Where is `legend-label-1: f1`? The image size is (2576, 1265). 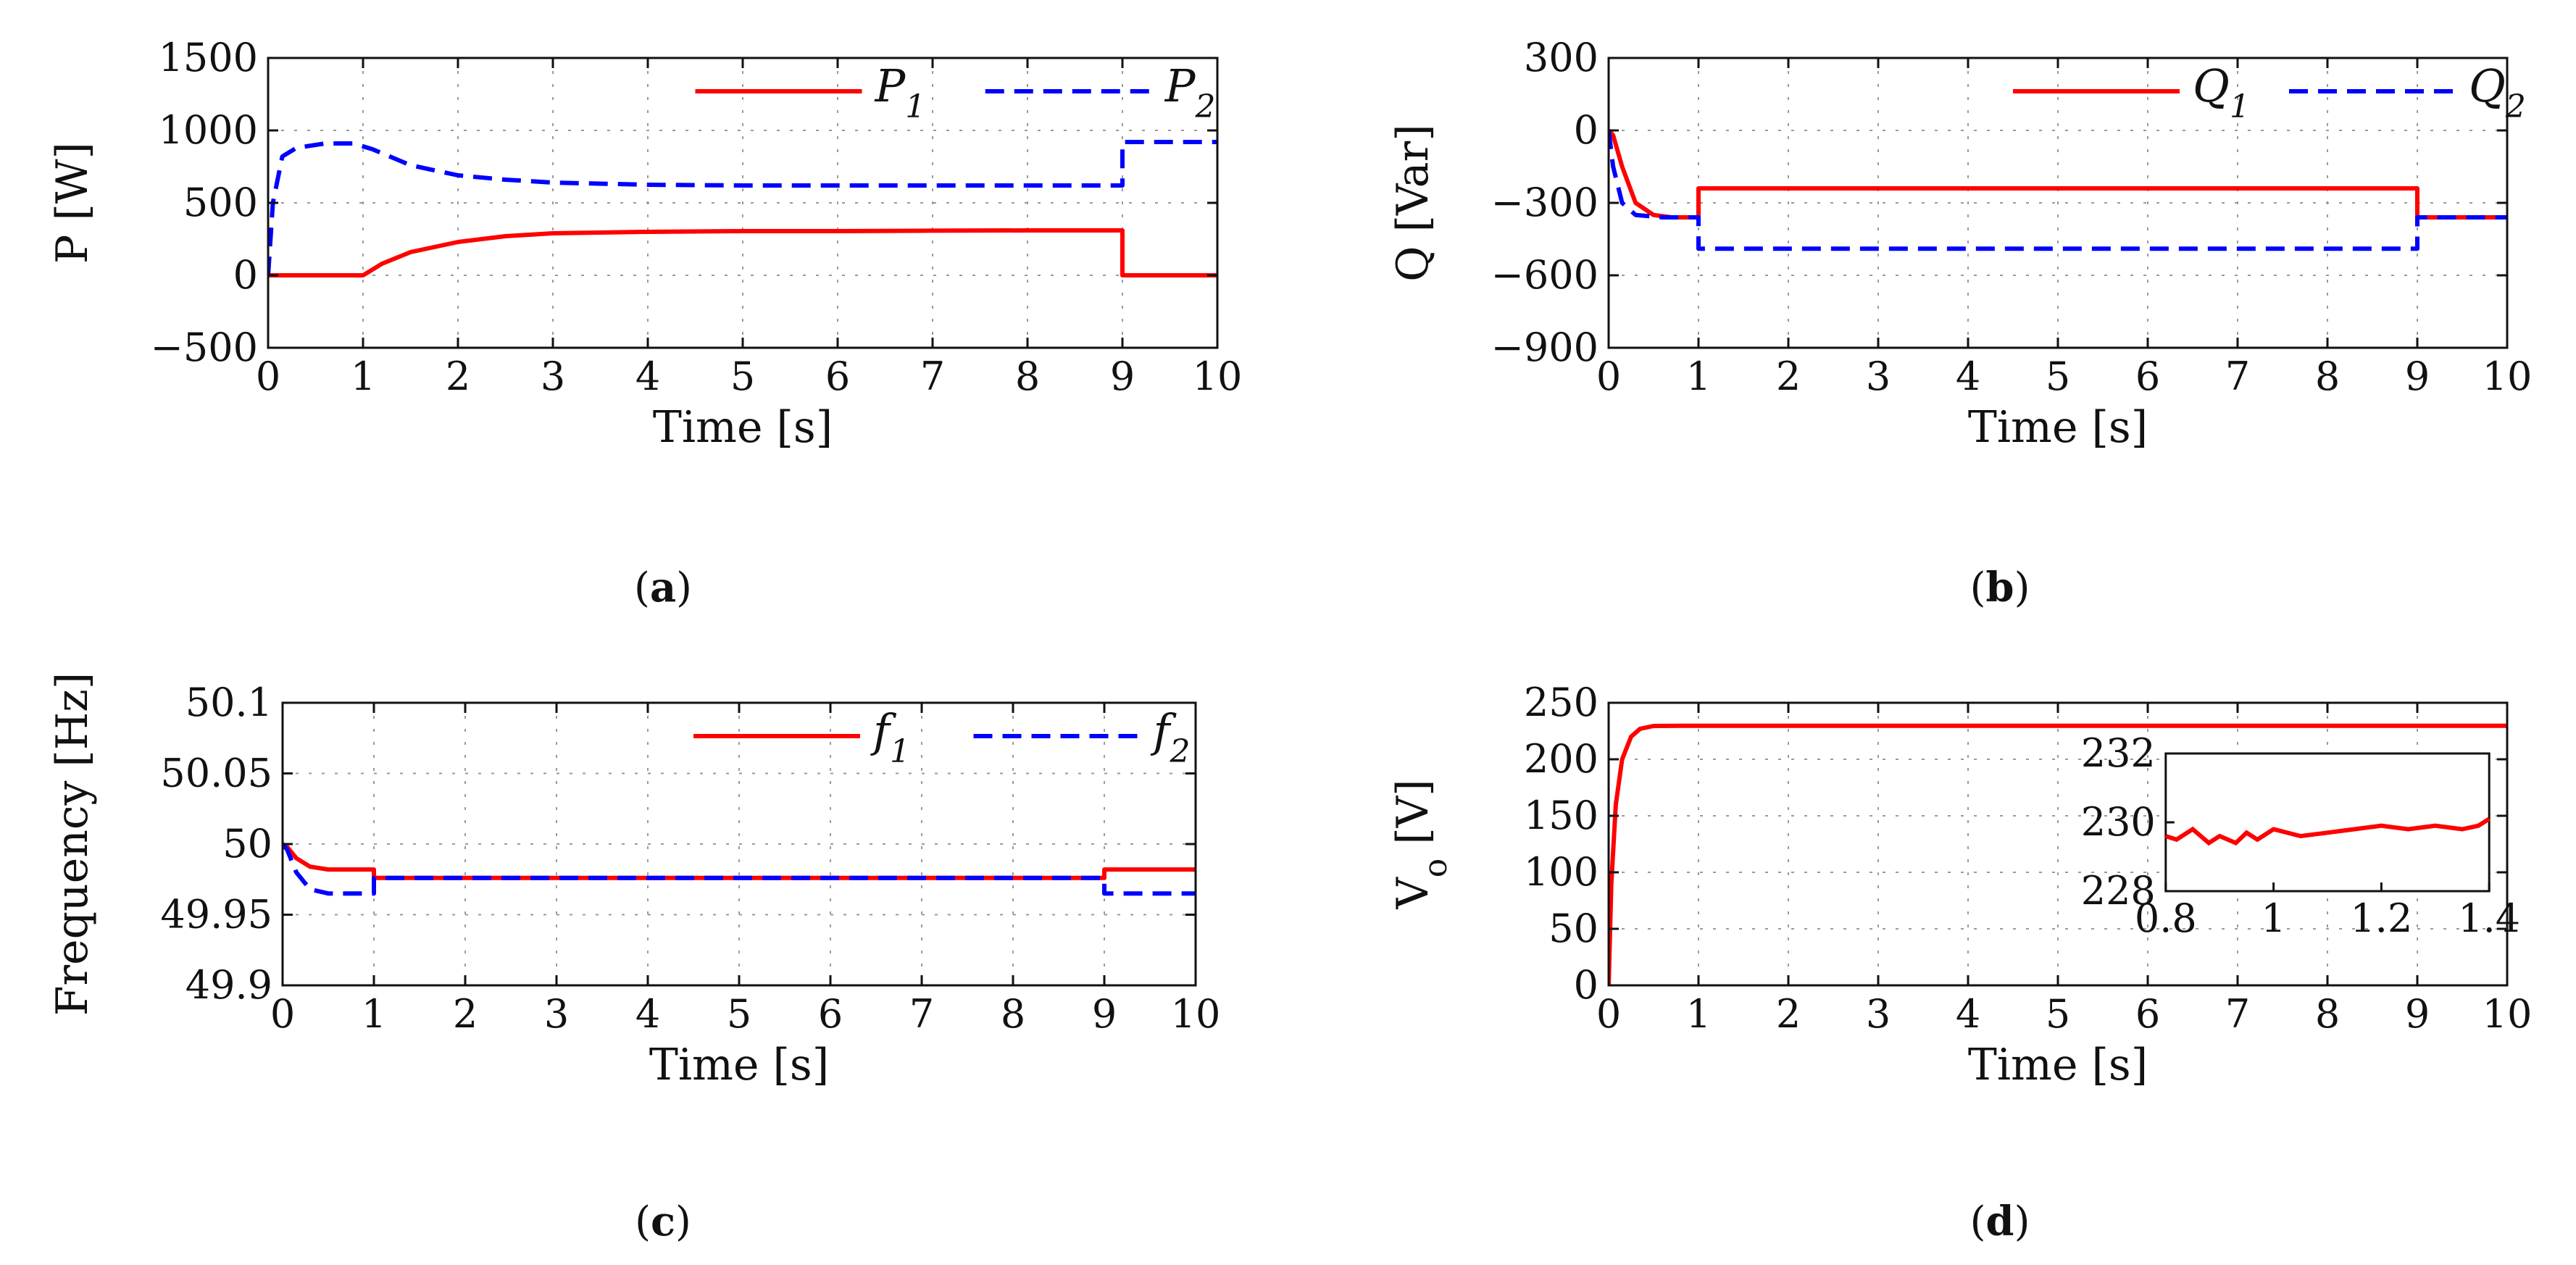
legend-label-1: f1 is located at coordinates (890, 737).